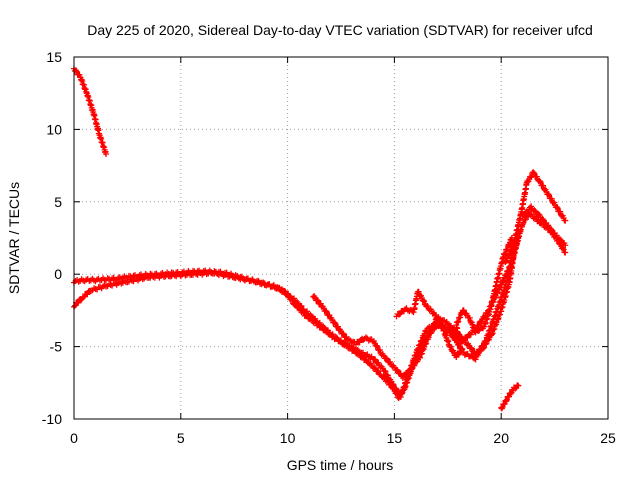  I want to click on y-tick-label: 0, so click(58, 274).